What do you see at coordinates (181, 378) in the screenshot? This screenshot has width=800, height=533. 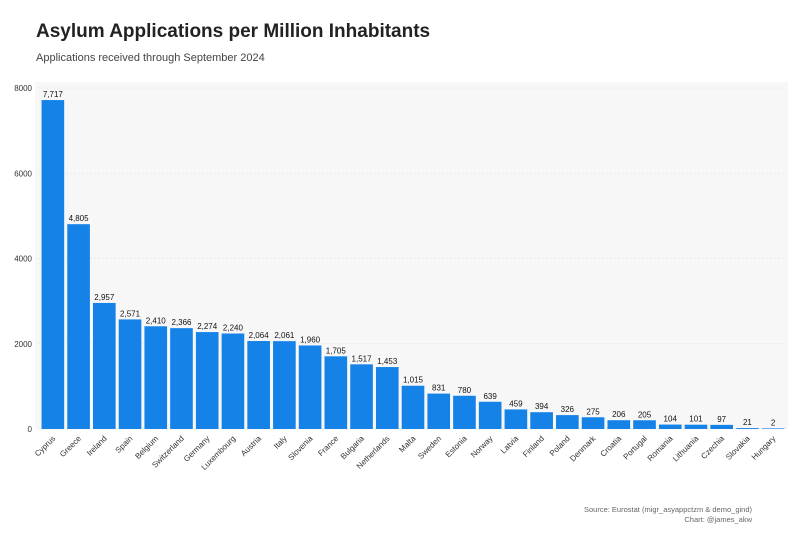 I see `bar-switzerland` at bounding box center [181, 378].